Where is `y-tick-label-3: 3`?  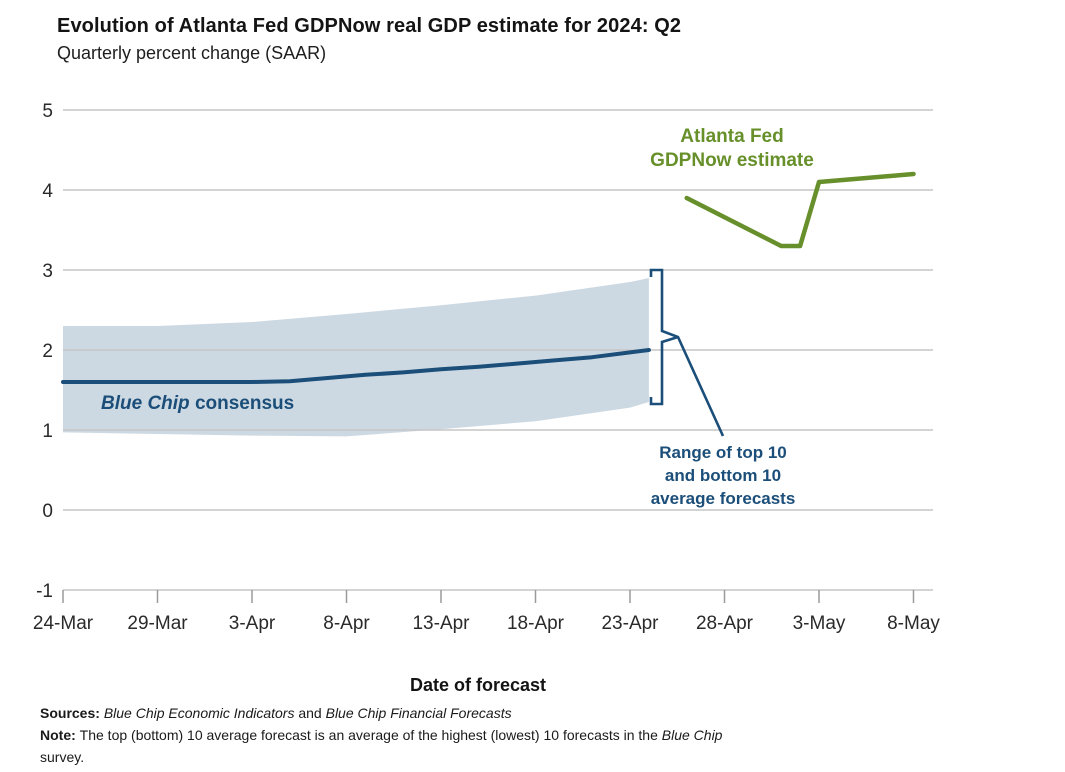 y-tick-label-3: 3 is located at coordinates (47, 271).